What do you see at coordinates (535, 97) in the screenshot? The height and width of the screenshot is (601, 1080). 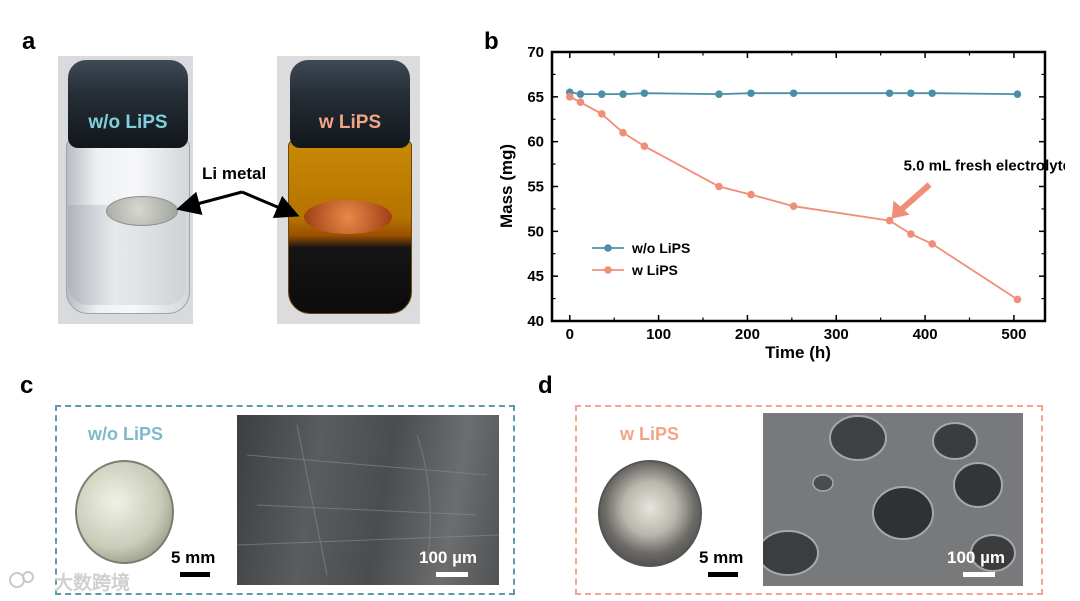 I see `y-tick-label: 65` at bounding box center [535, 97].